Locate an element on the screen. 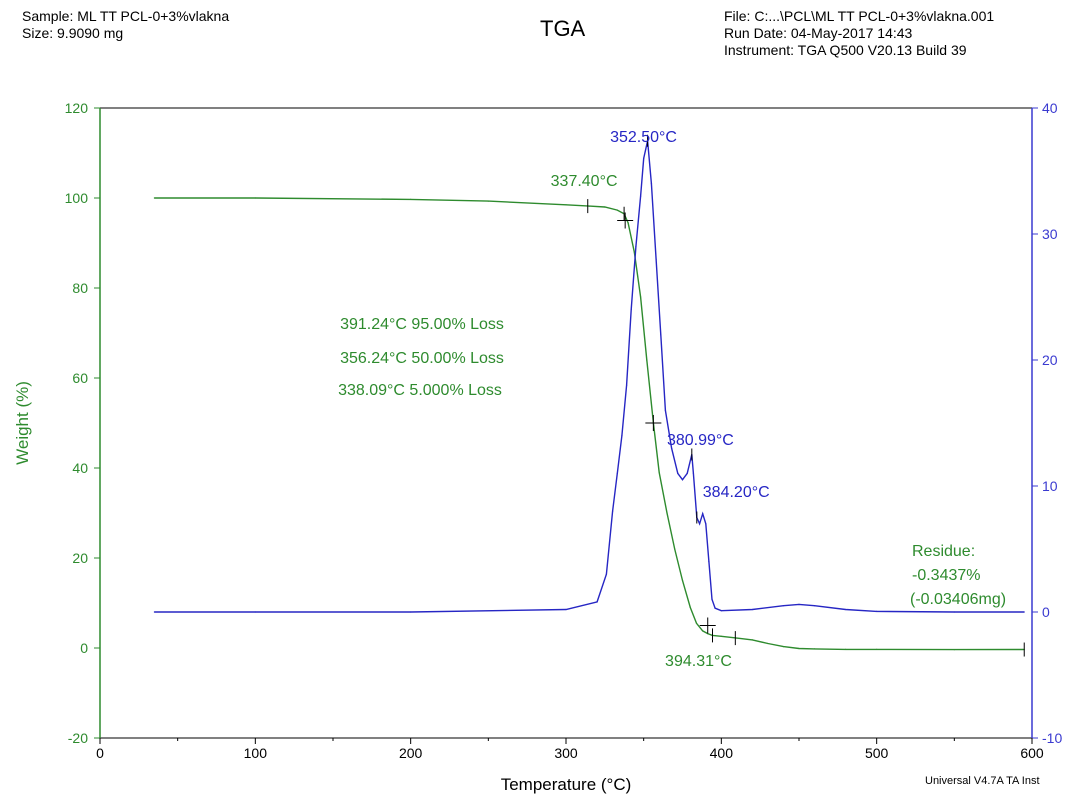 Image resolution: width=1082 pixels, height=798 pixels. y-tick-label: 0 is located at coordinates (84, 648).